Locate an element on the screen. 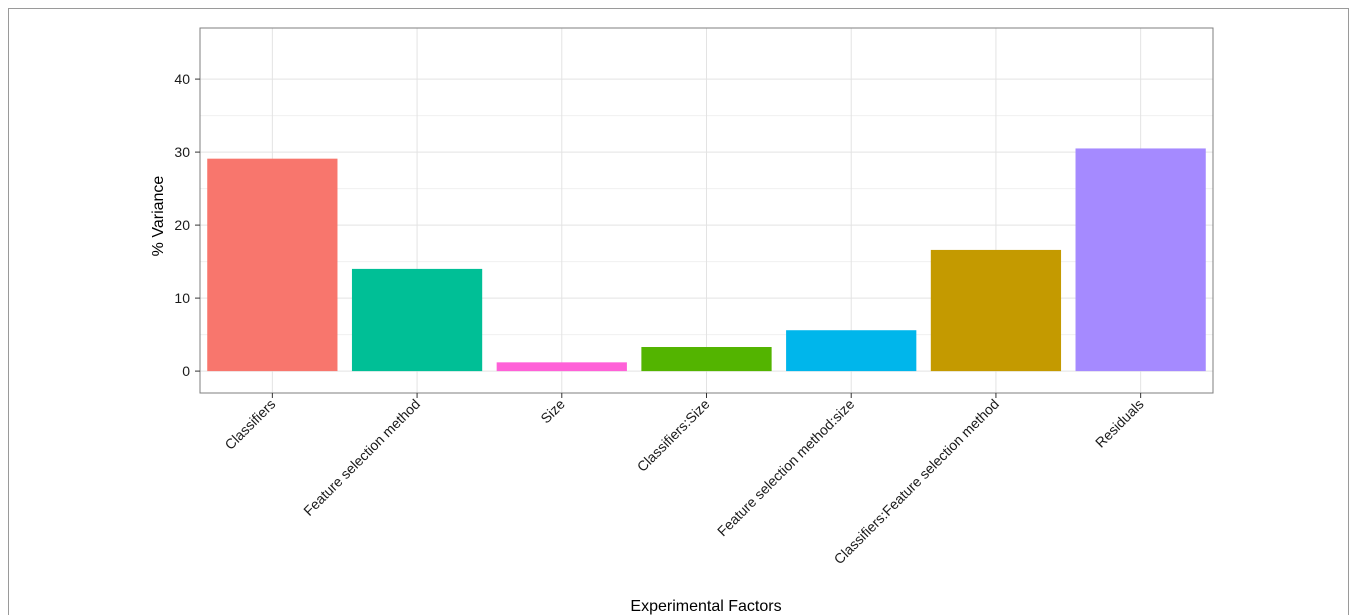  x-axis-title: Experimental Factors is located at coordinates (705, 606).